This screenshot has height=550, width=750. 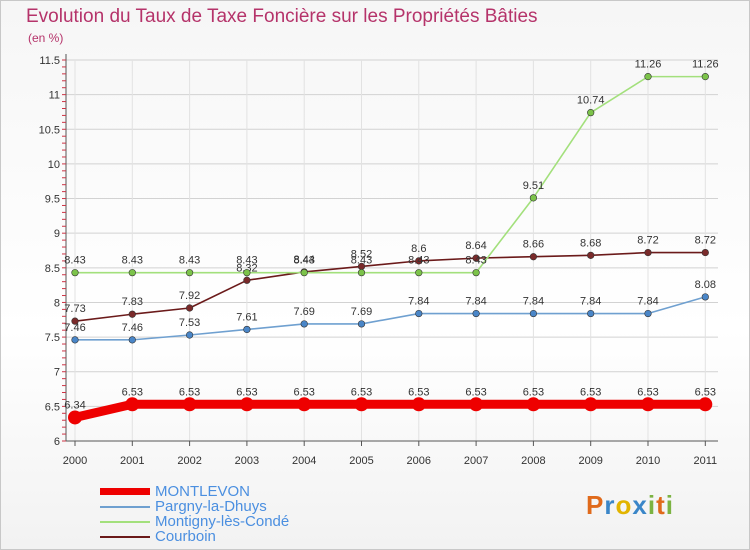 I want to click on legend-label: Courboin, so click(x=185, y=536).